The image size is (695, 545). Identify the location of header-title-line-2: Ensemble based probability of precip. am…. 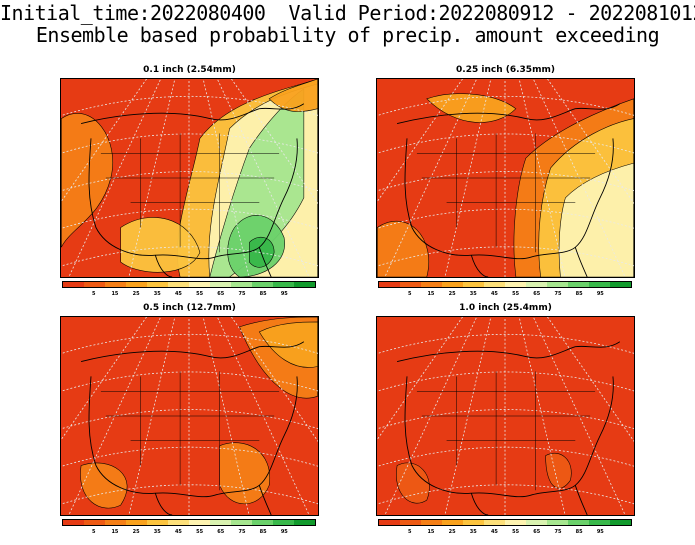
(347, 35).